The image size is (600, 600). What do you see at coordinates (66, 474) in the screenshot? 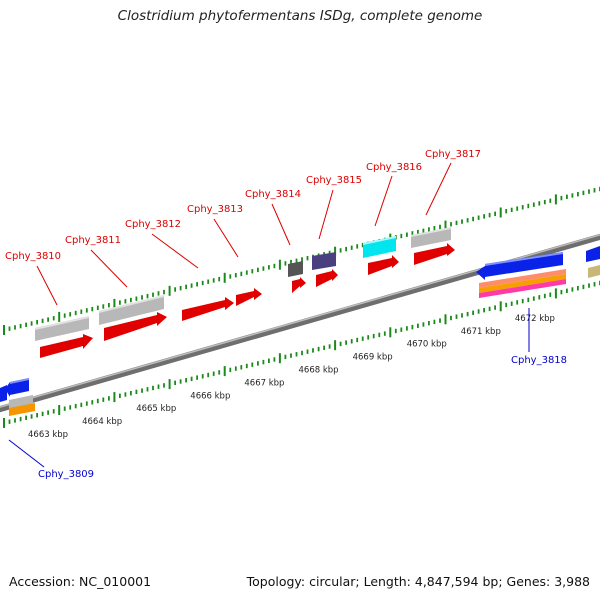
I see `gene-label: Cphy_3809` at bounding box center [66, 474].